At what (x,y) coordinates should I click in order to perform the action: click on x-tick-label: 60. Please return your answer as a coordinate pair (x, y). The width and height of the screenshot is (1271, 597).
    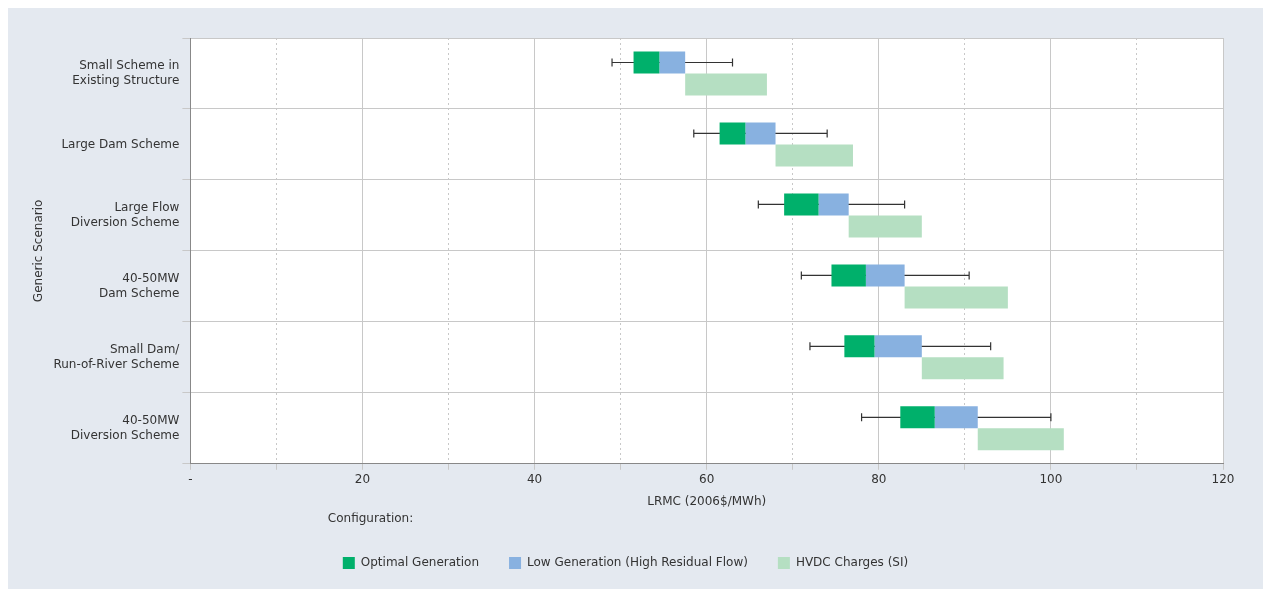
    Looking at the image, I should click on (707, 479).